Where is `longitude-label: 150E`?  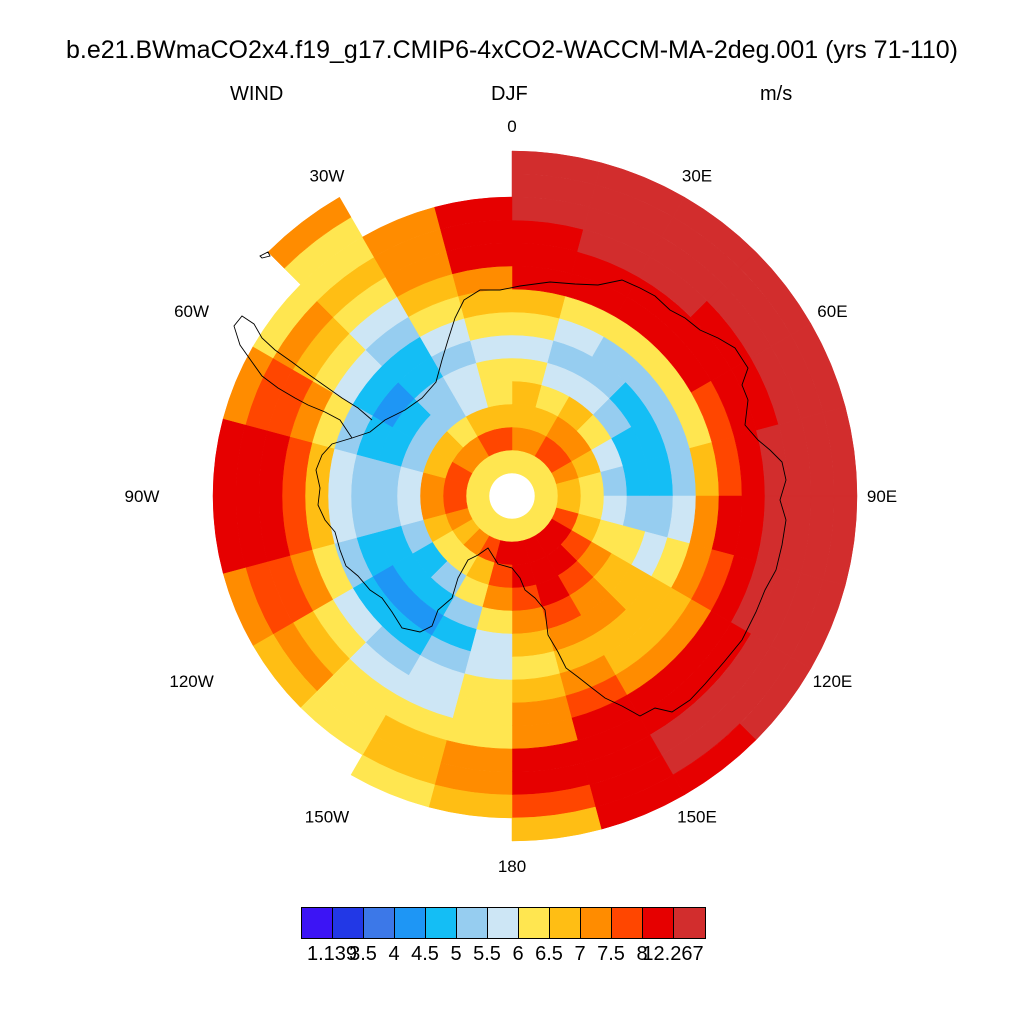 longitude-label: 150E is located at coordinates (697, 816).